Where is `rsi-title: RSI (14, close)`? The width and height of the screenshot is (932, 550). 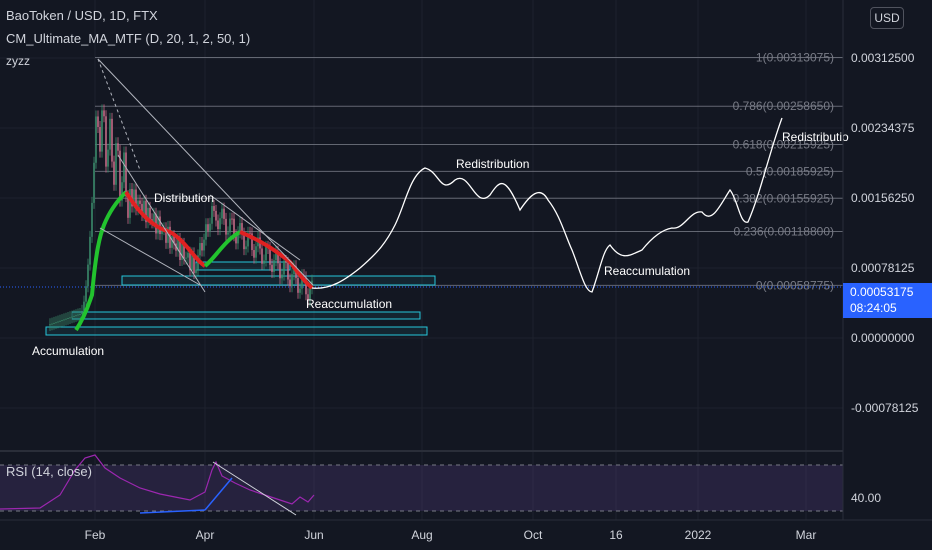
rsi-title: RSI (14, close) is located at coordinates (49, 471).